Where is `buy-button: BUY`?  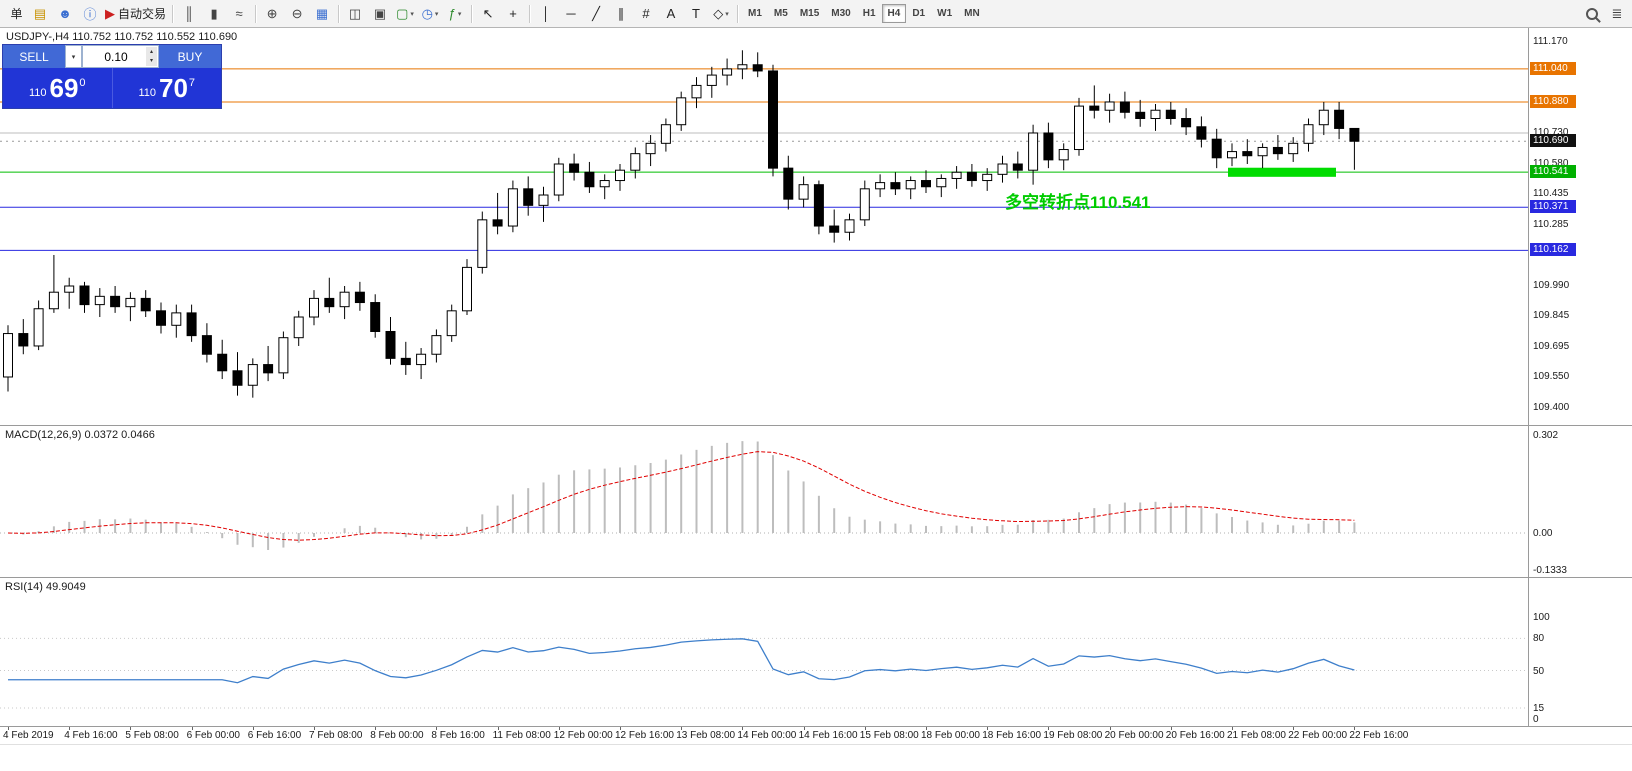
buy-button: BUY is located at coordinates (190, 56).